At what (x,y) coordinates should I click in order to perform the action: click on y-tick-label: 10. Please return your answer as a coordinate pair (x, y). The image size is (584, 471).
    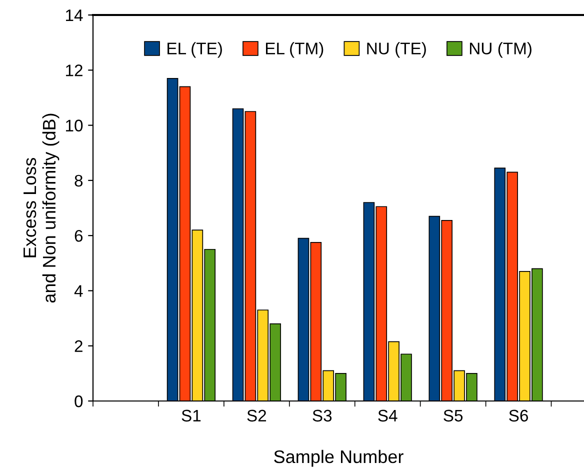
    Looking at the image, I should click on (74, 126).